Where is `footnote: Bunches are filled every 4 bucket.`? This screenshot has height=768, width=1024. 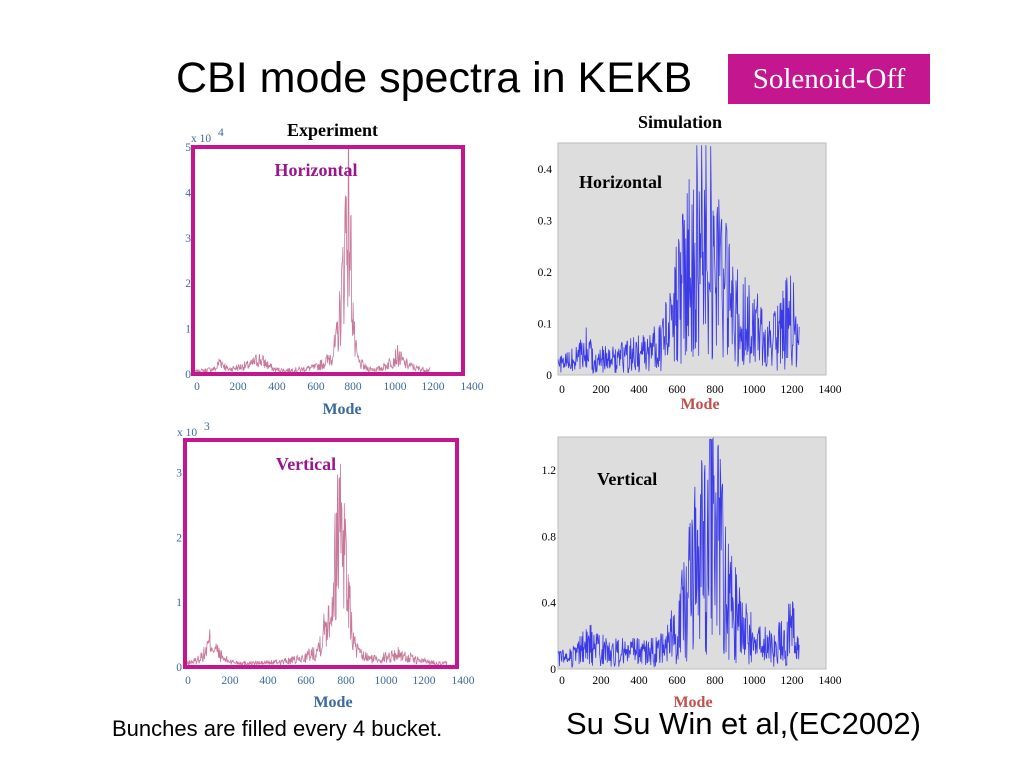 footnote: Bunches are filled every 4 bucket. is located at coordinates (277, 728).